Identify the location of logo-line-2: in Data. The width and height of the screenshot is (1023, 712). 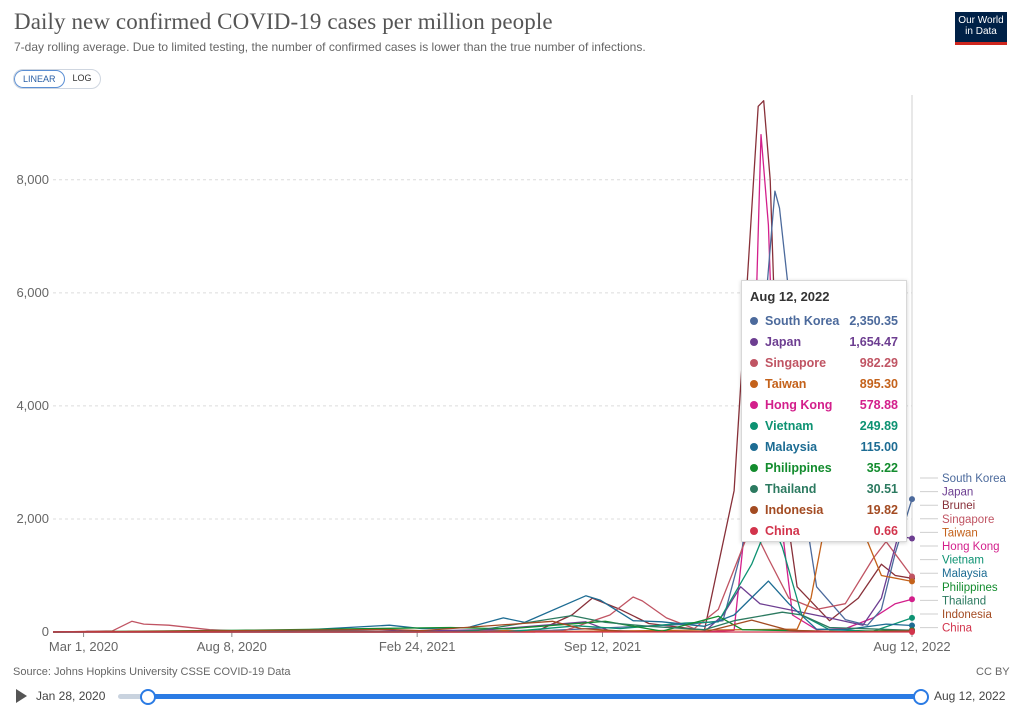
(981, 31).